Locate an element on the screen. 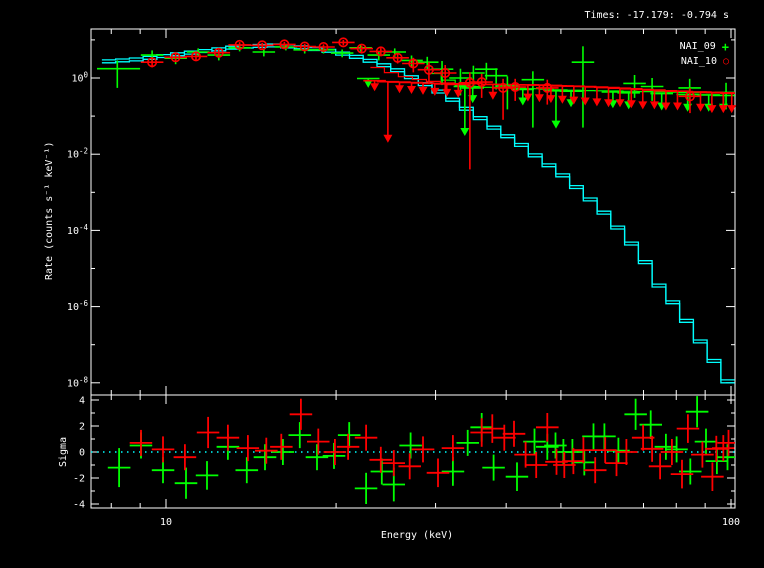 The height and width of the screenshot is (568, 764). plot-title: Times: -17.179: -0.794 s is located at coordinates (657, 15).